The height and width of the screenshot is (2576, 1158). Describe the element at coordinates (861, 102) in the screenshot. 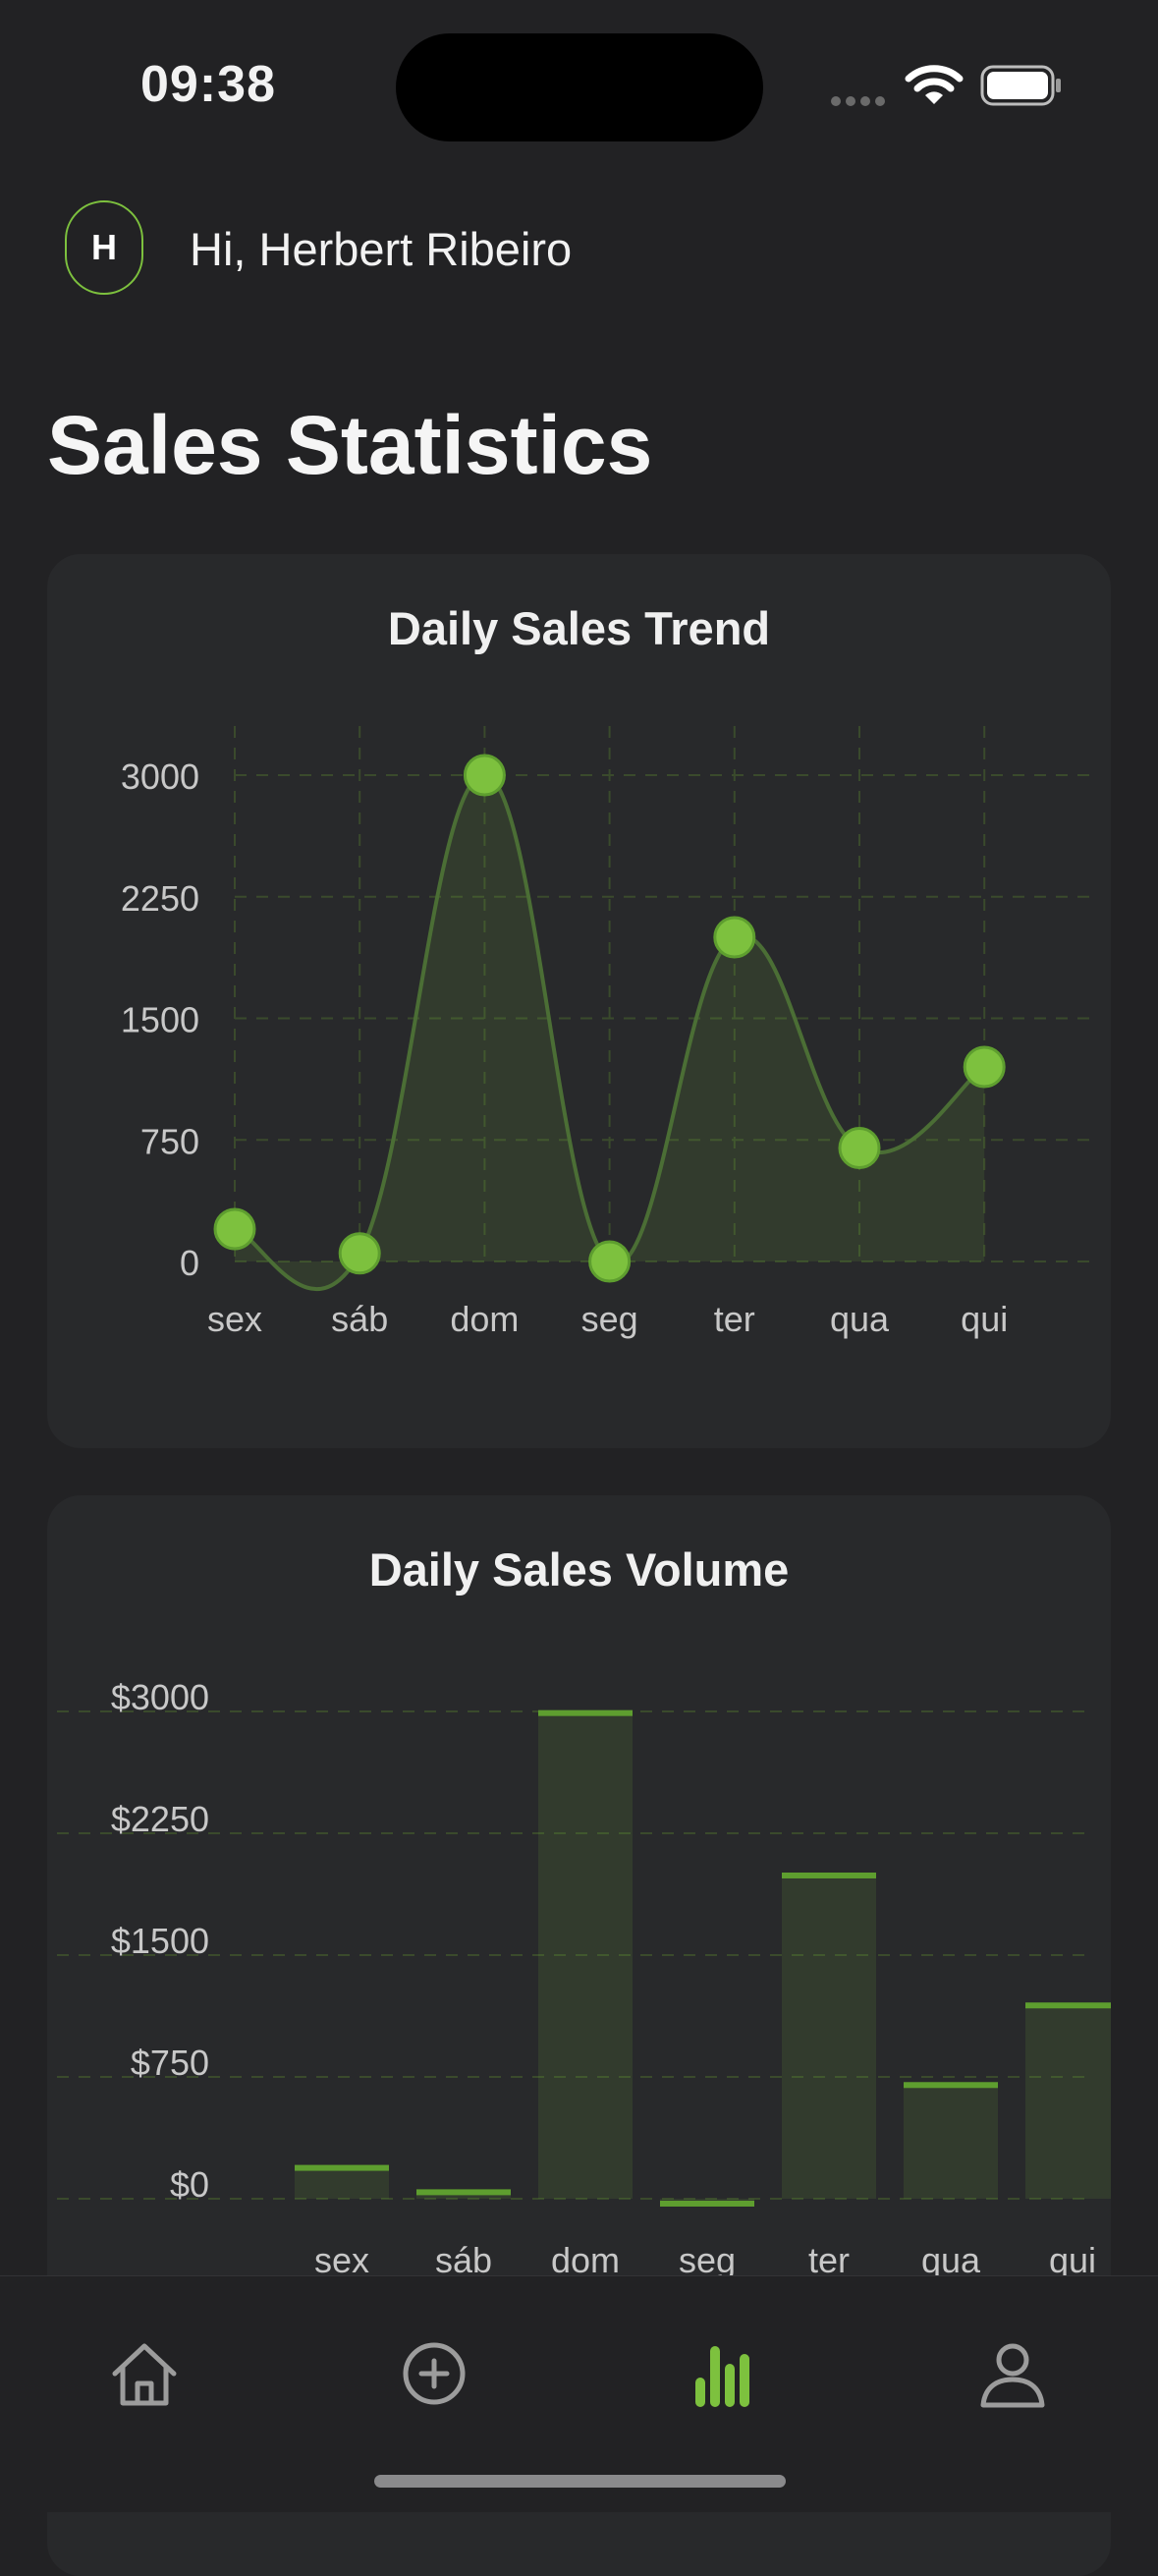

I see `cellular-signal-icon` at that location.